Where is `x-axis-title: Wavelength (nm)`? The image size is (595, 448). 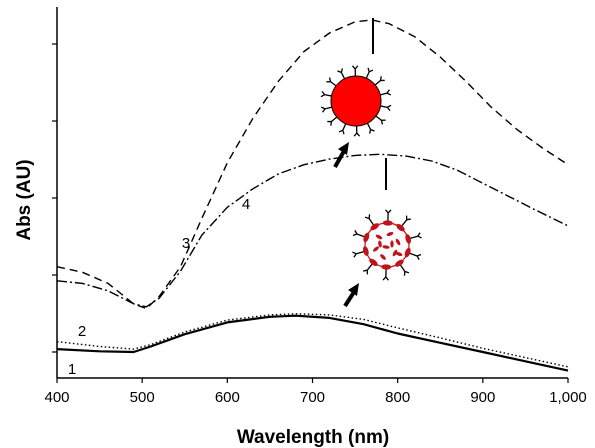 x-axis-title: Wavelength (nm) is located at coordinates (313, 437).